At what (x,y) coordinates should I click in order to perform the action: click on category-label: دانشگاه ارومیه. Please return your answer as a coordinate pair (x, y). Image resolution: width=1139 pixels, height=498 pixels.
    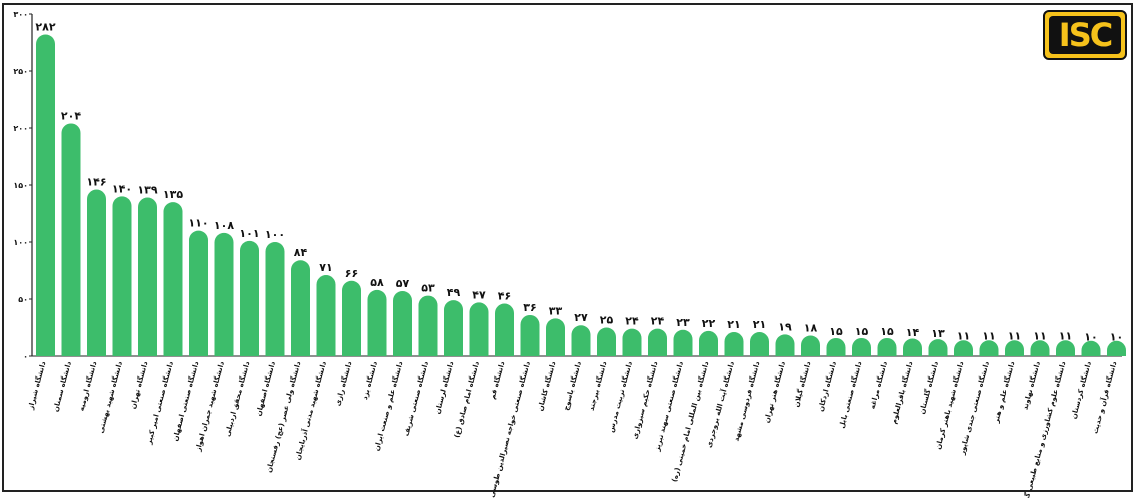
    Looking at the image, I should click on (87, 386).